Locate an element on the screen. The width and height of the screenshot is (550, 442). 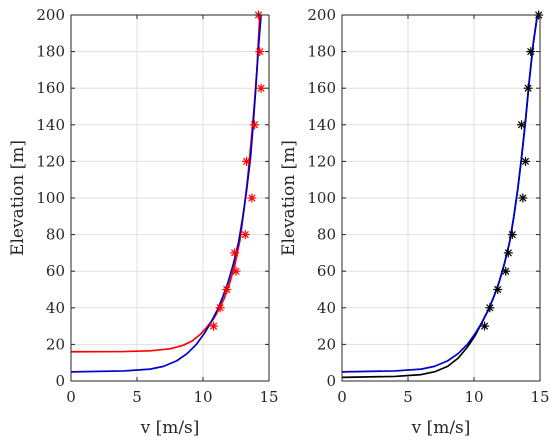
panel-2-y-tick-label: 0 is located at coordinates (331, 381).